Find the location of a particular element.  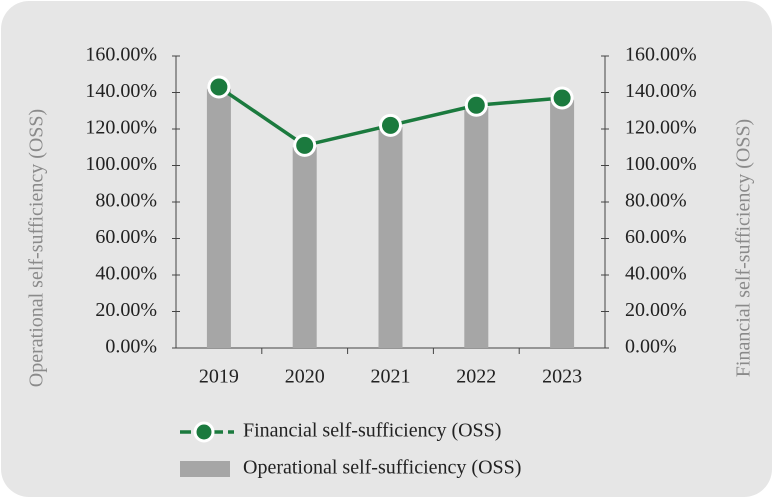

y-tick-label: 0.00% is located at coordinates (131, 347).